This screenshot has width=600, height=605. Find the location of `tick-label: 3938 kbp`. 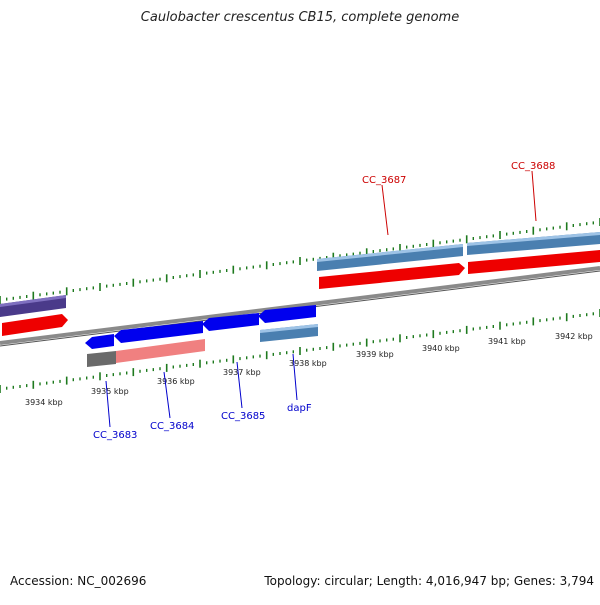

tick-label: 3938 kbp is located at coordinates (308, 363).